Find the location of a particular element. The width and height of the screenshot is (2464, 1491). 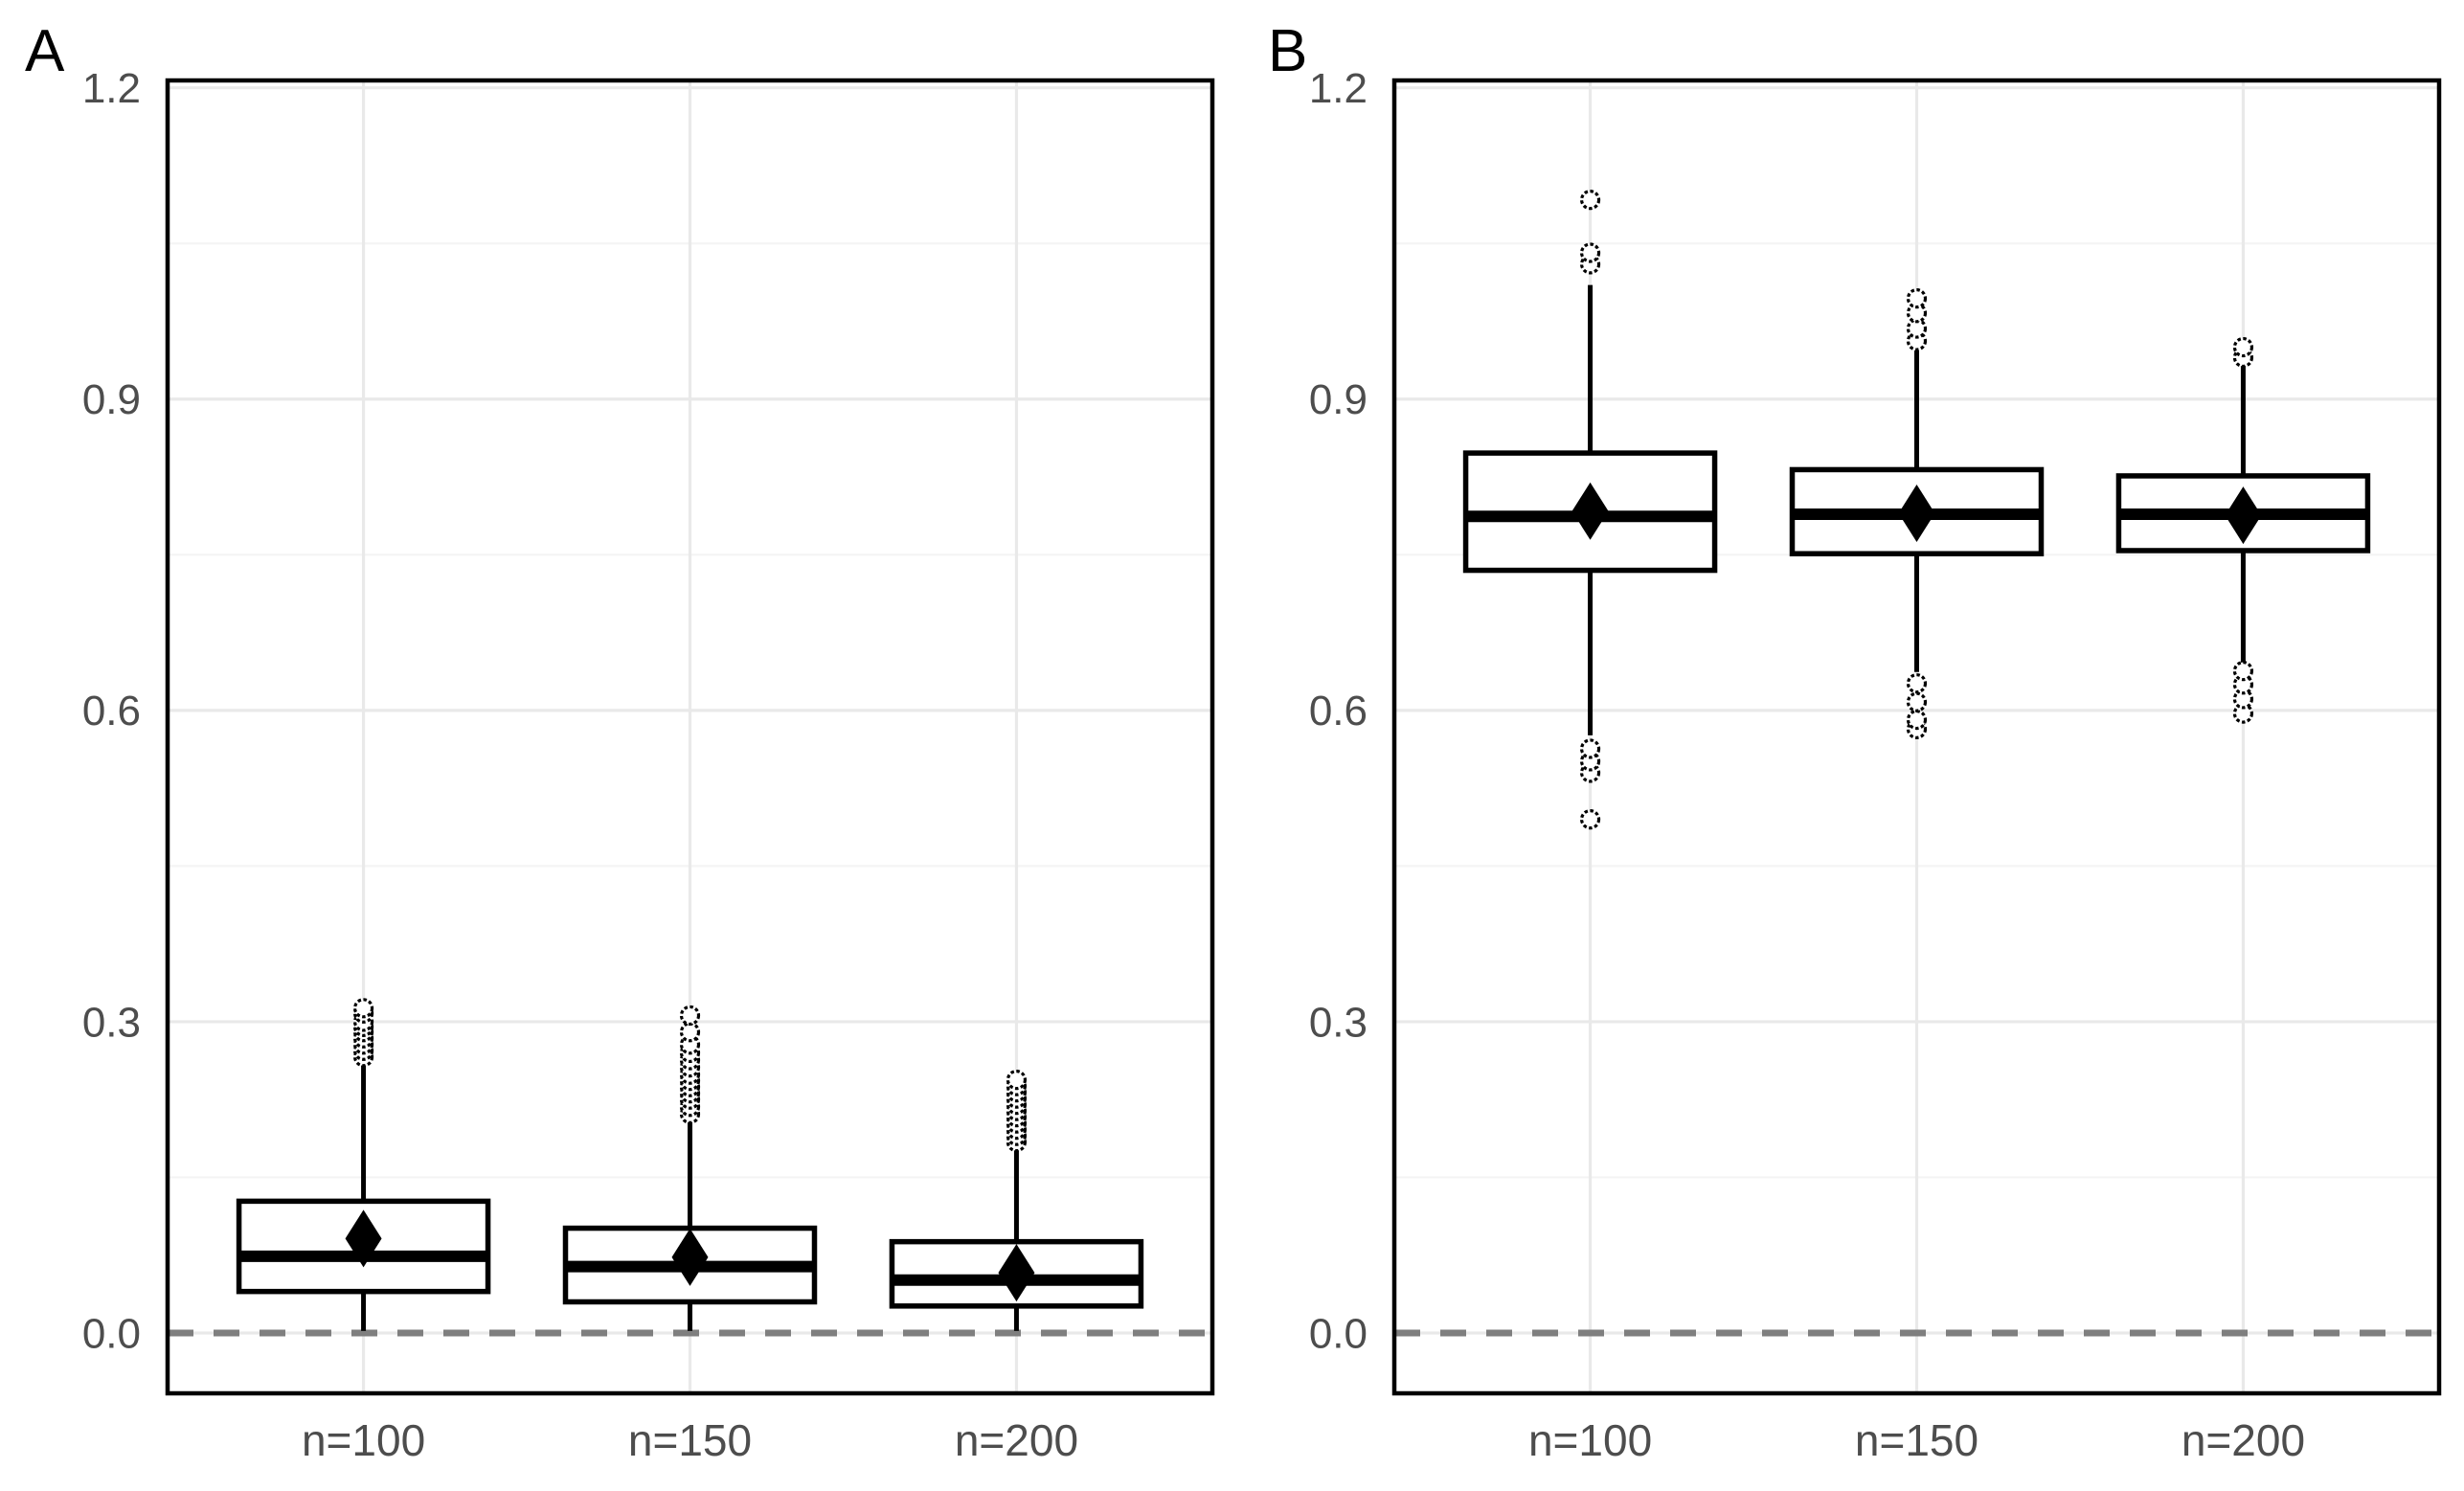

panel-a-label: A is located at coordinates (45, 51).